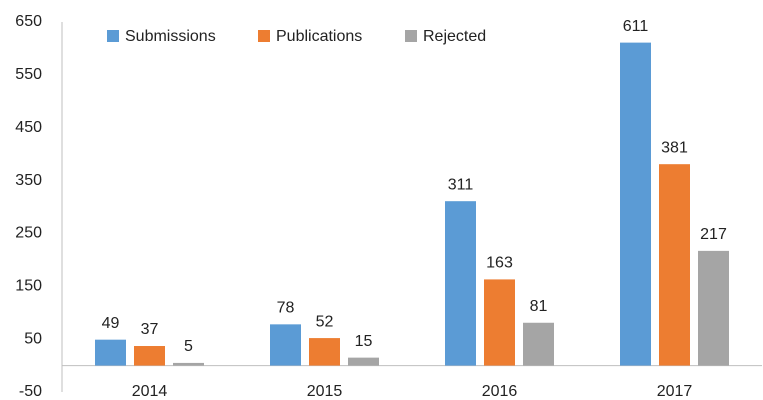 Image resolution: width=763 pixels, height=400 pixels. Describe the element at coordinates (674, 147) in the screenshot. I see `data-label: 381` at that location.